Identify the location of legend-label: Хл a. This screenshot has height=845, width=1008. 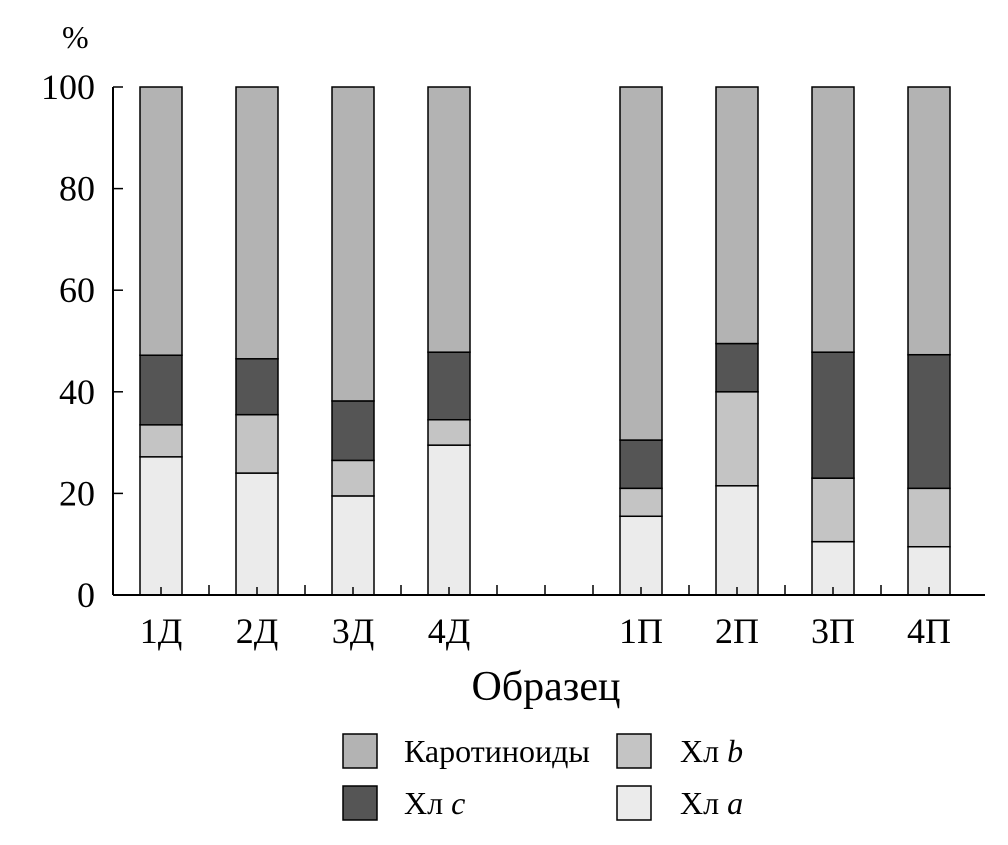
(711, 803).